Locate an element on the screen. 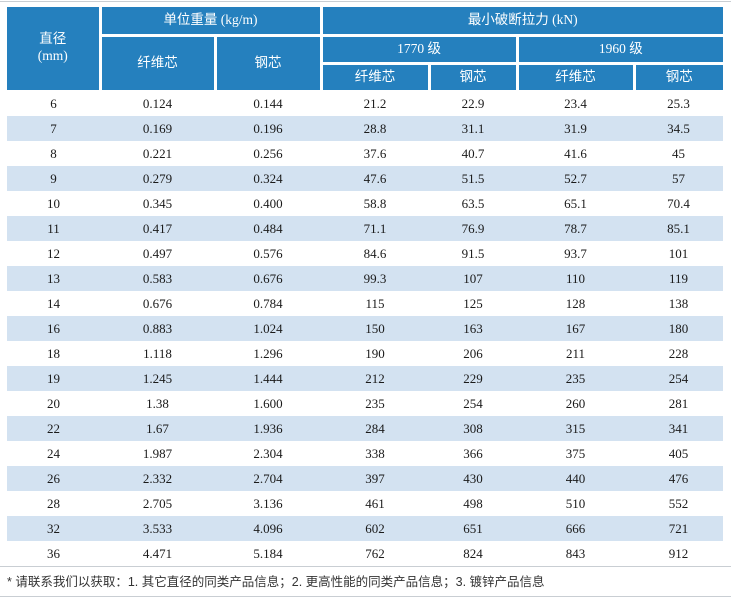 Image resolution: width=731 pixels, height=600 pixels. table-cell: 0.784 is located at coordinates (268, 303).